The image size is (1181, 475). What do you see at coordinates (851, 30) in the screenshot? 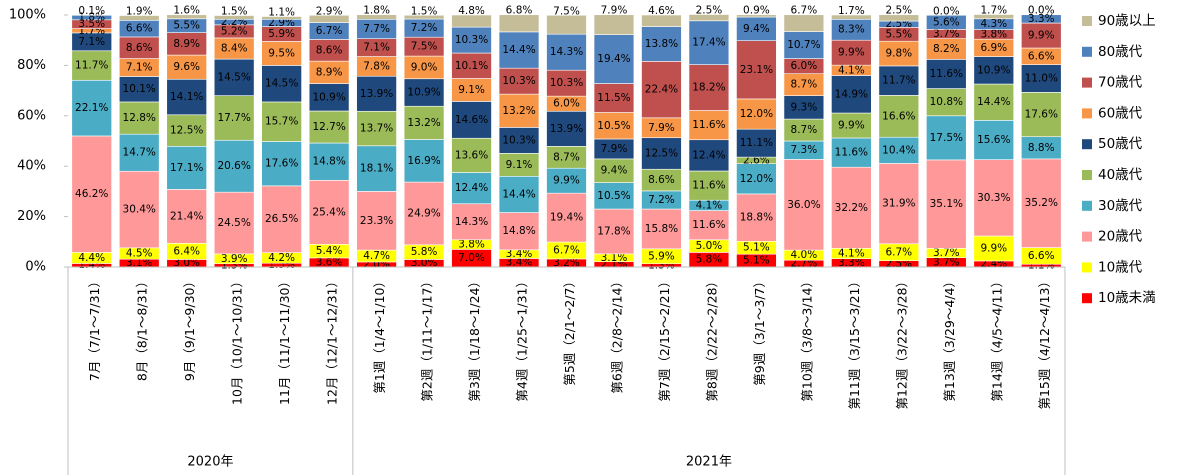
I see `data-label: 8.3%` at bounding box center [851, 30].